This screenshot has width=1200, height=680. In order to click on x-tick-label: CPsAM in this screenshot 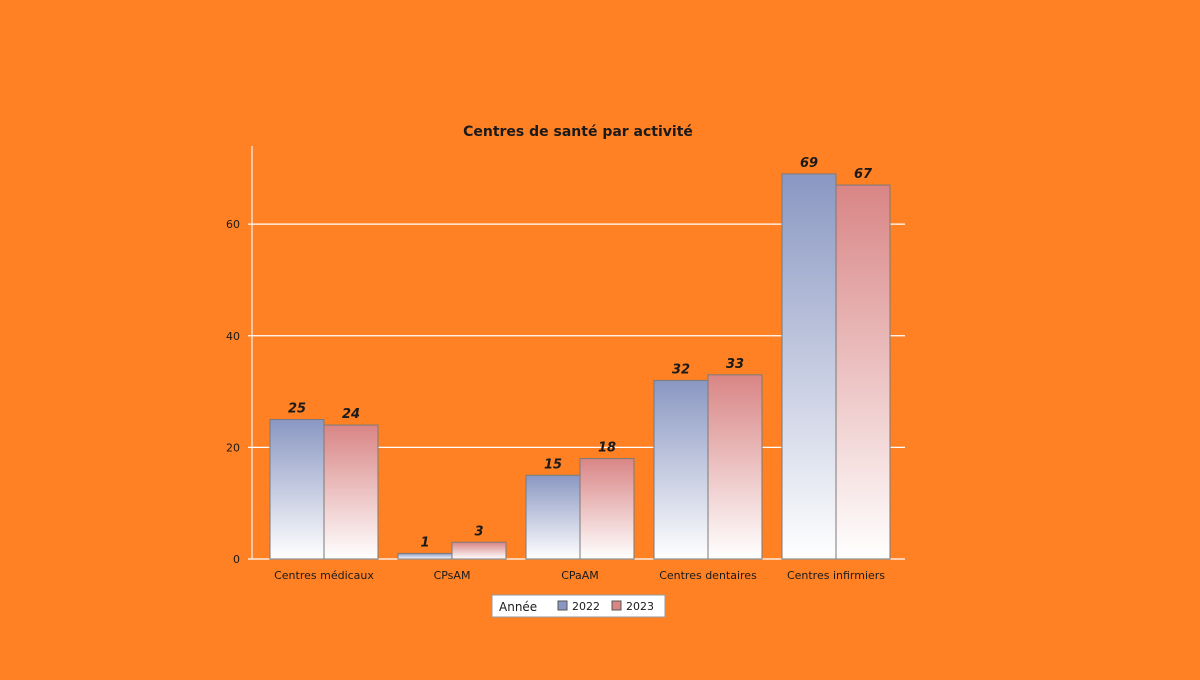, I will do `click(452, 575)`.